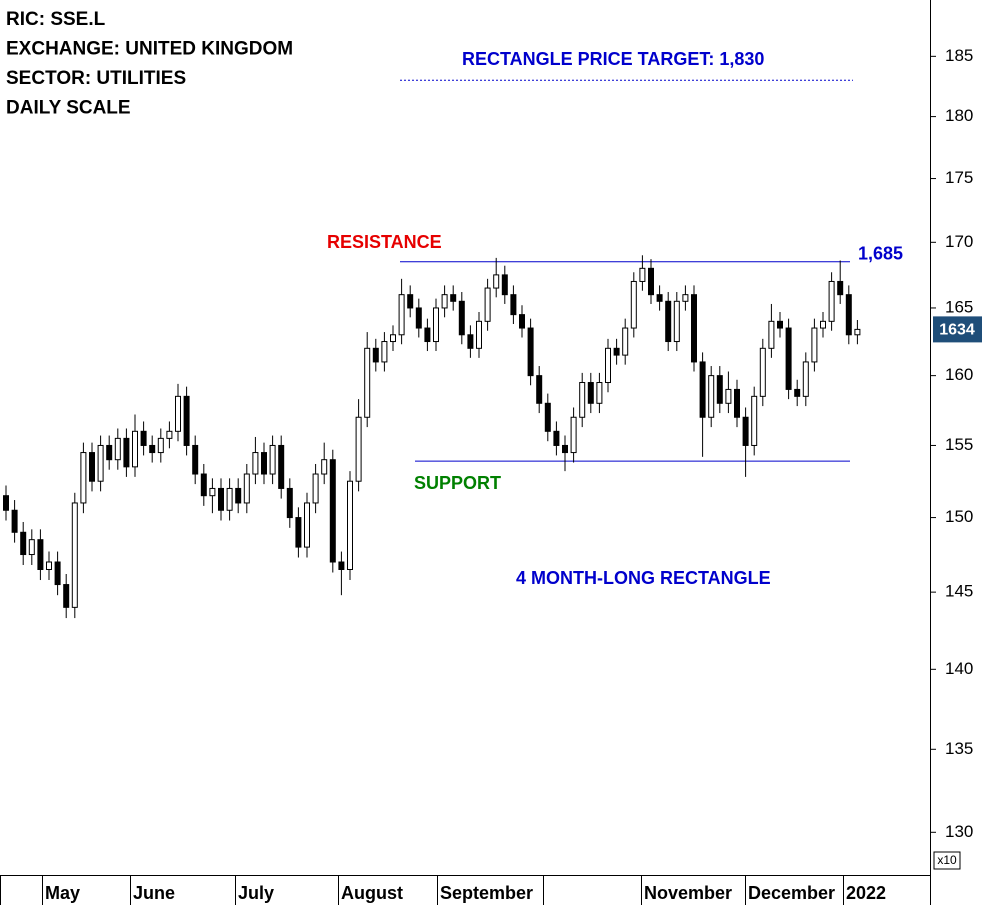 This screenshot has height=905, width=982. What do you see at coordinates (613, 59) in the screenshot?
I see `annotation: RECTANGLE PRICE TARGET: 1,830` at bounding box center [613, 59].